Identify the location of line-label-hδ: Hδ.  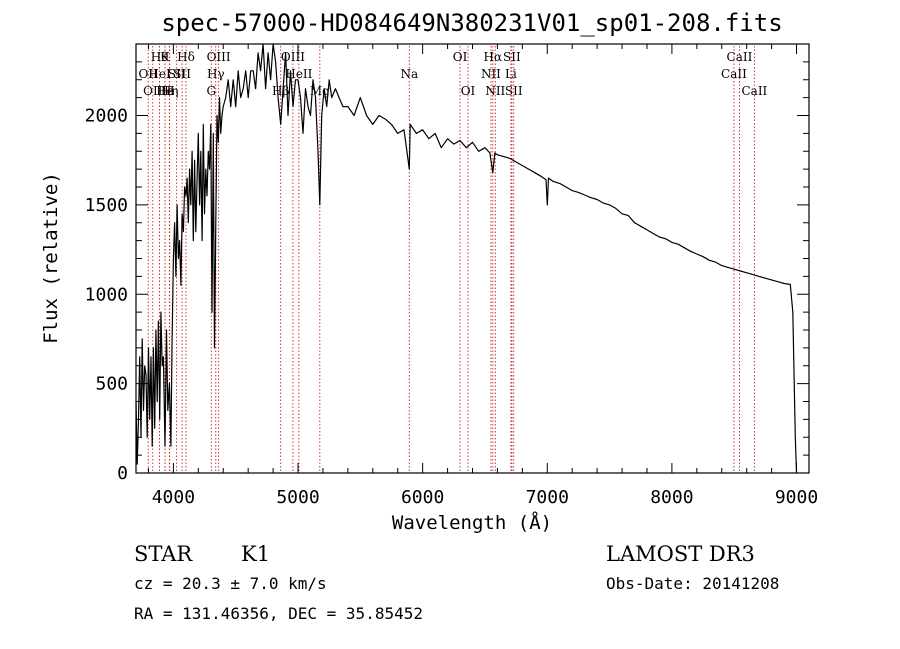
(186, 57).